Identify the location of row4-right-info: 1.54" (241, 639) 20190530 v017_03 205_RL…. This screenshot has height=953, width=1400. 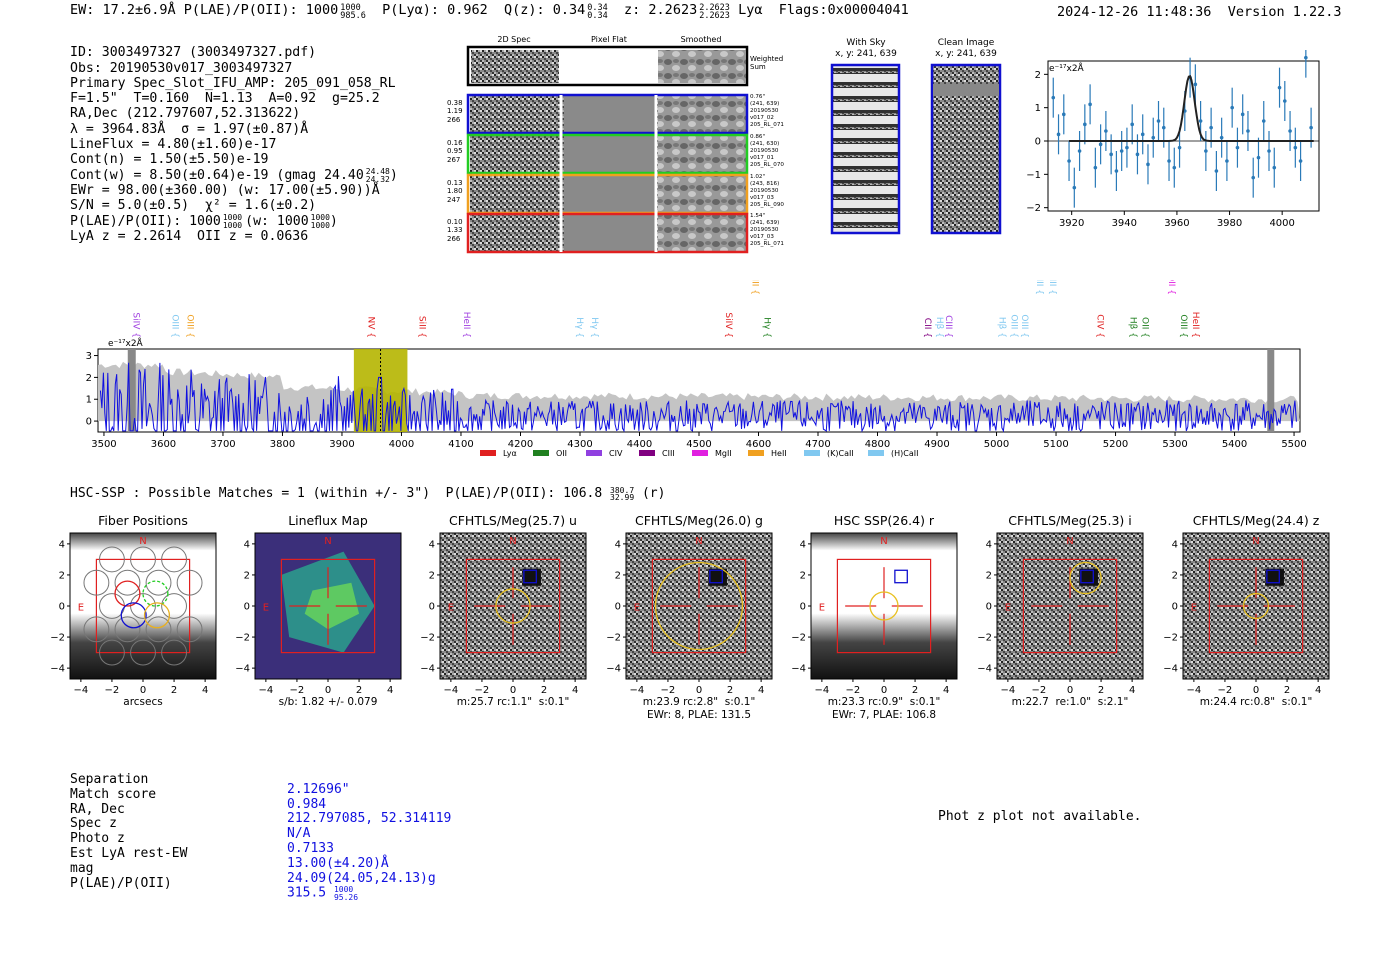
(767, 230).